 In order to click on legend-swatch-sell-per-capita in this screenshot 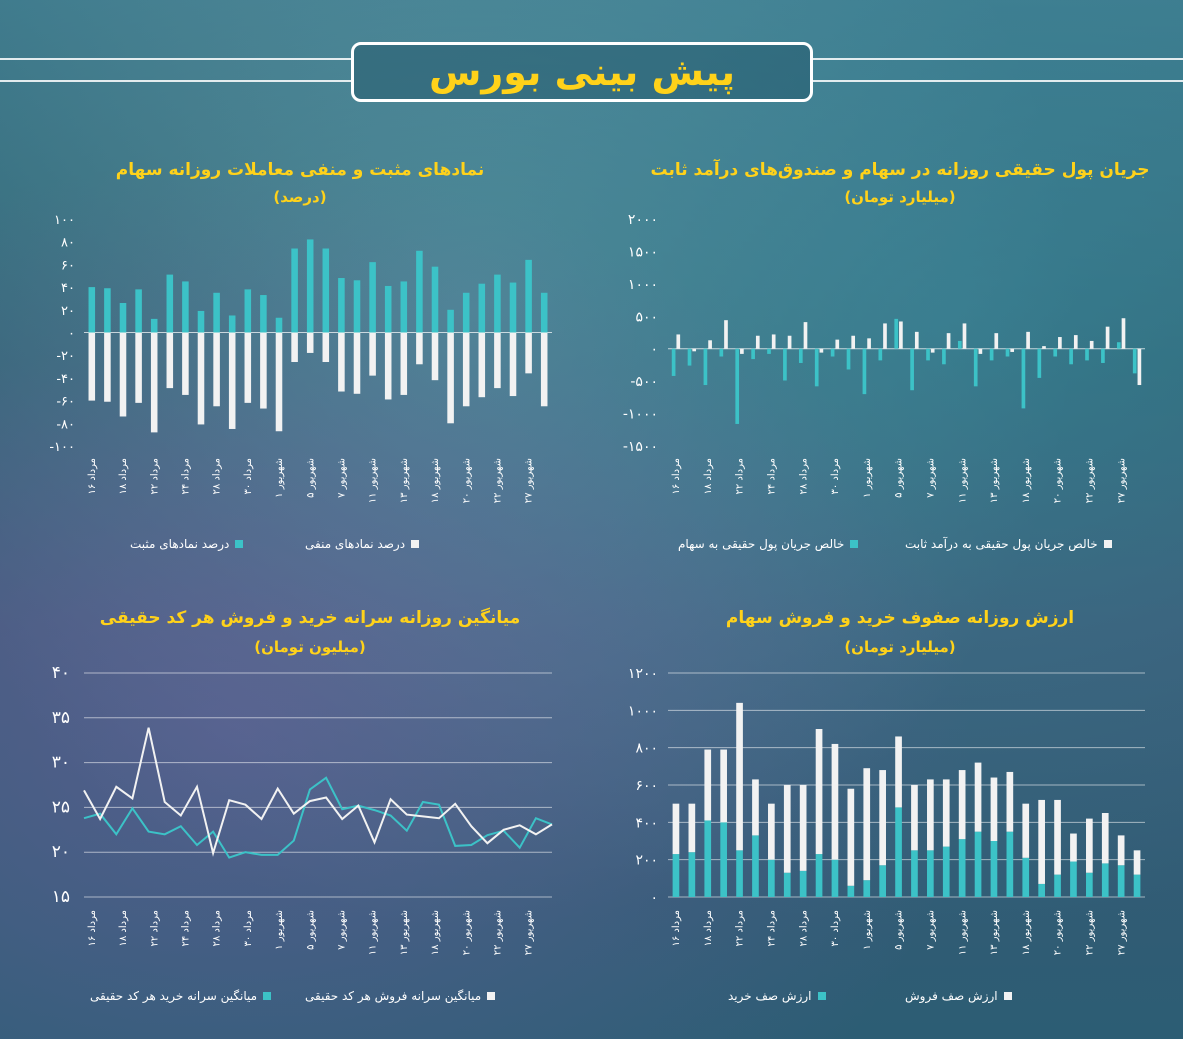, I will do `click(491, 996)`.